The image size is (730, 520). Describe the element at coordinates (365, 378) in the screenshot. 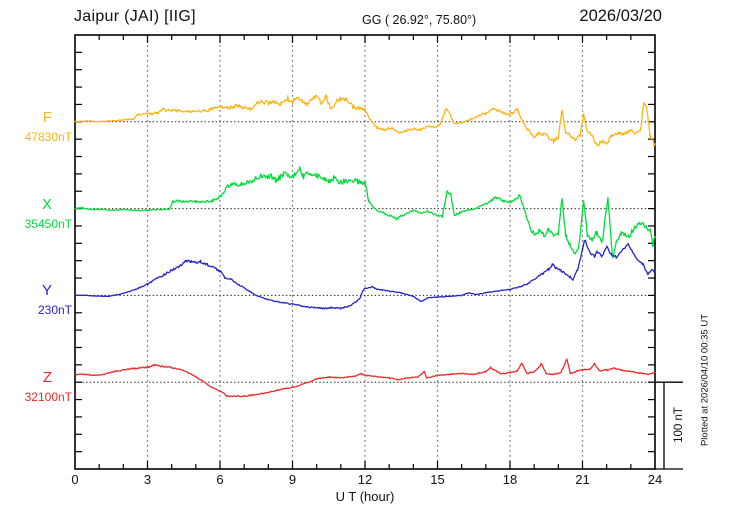

I see `trace-Z` at that location.